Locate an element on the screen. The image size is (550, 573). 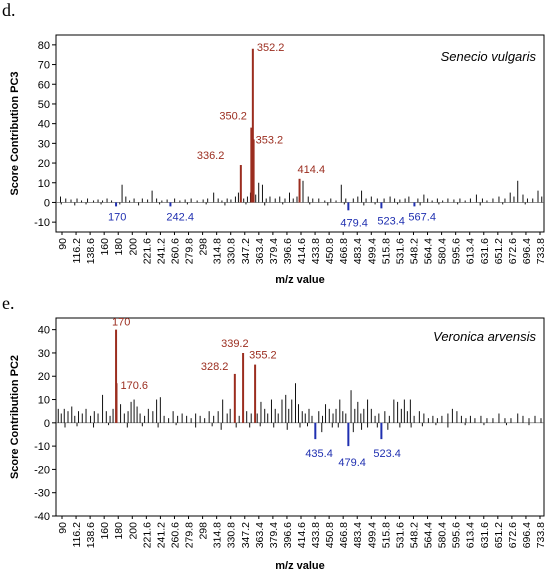
y-tick-label: 50 is located at coordinates (44, 105).